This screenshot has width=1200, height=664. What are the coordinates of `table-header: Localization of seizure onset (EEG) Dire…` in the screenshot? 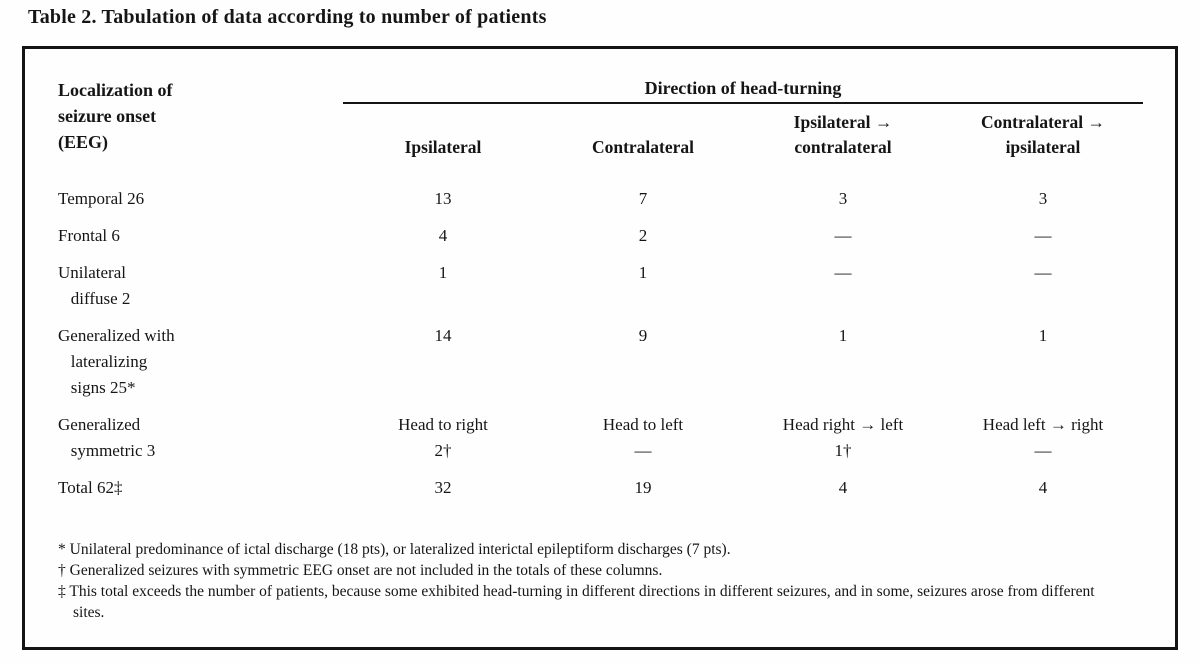 It's located at (616, 118).